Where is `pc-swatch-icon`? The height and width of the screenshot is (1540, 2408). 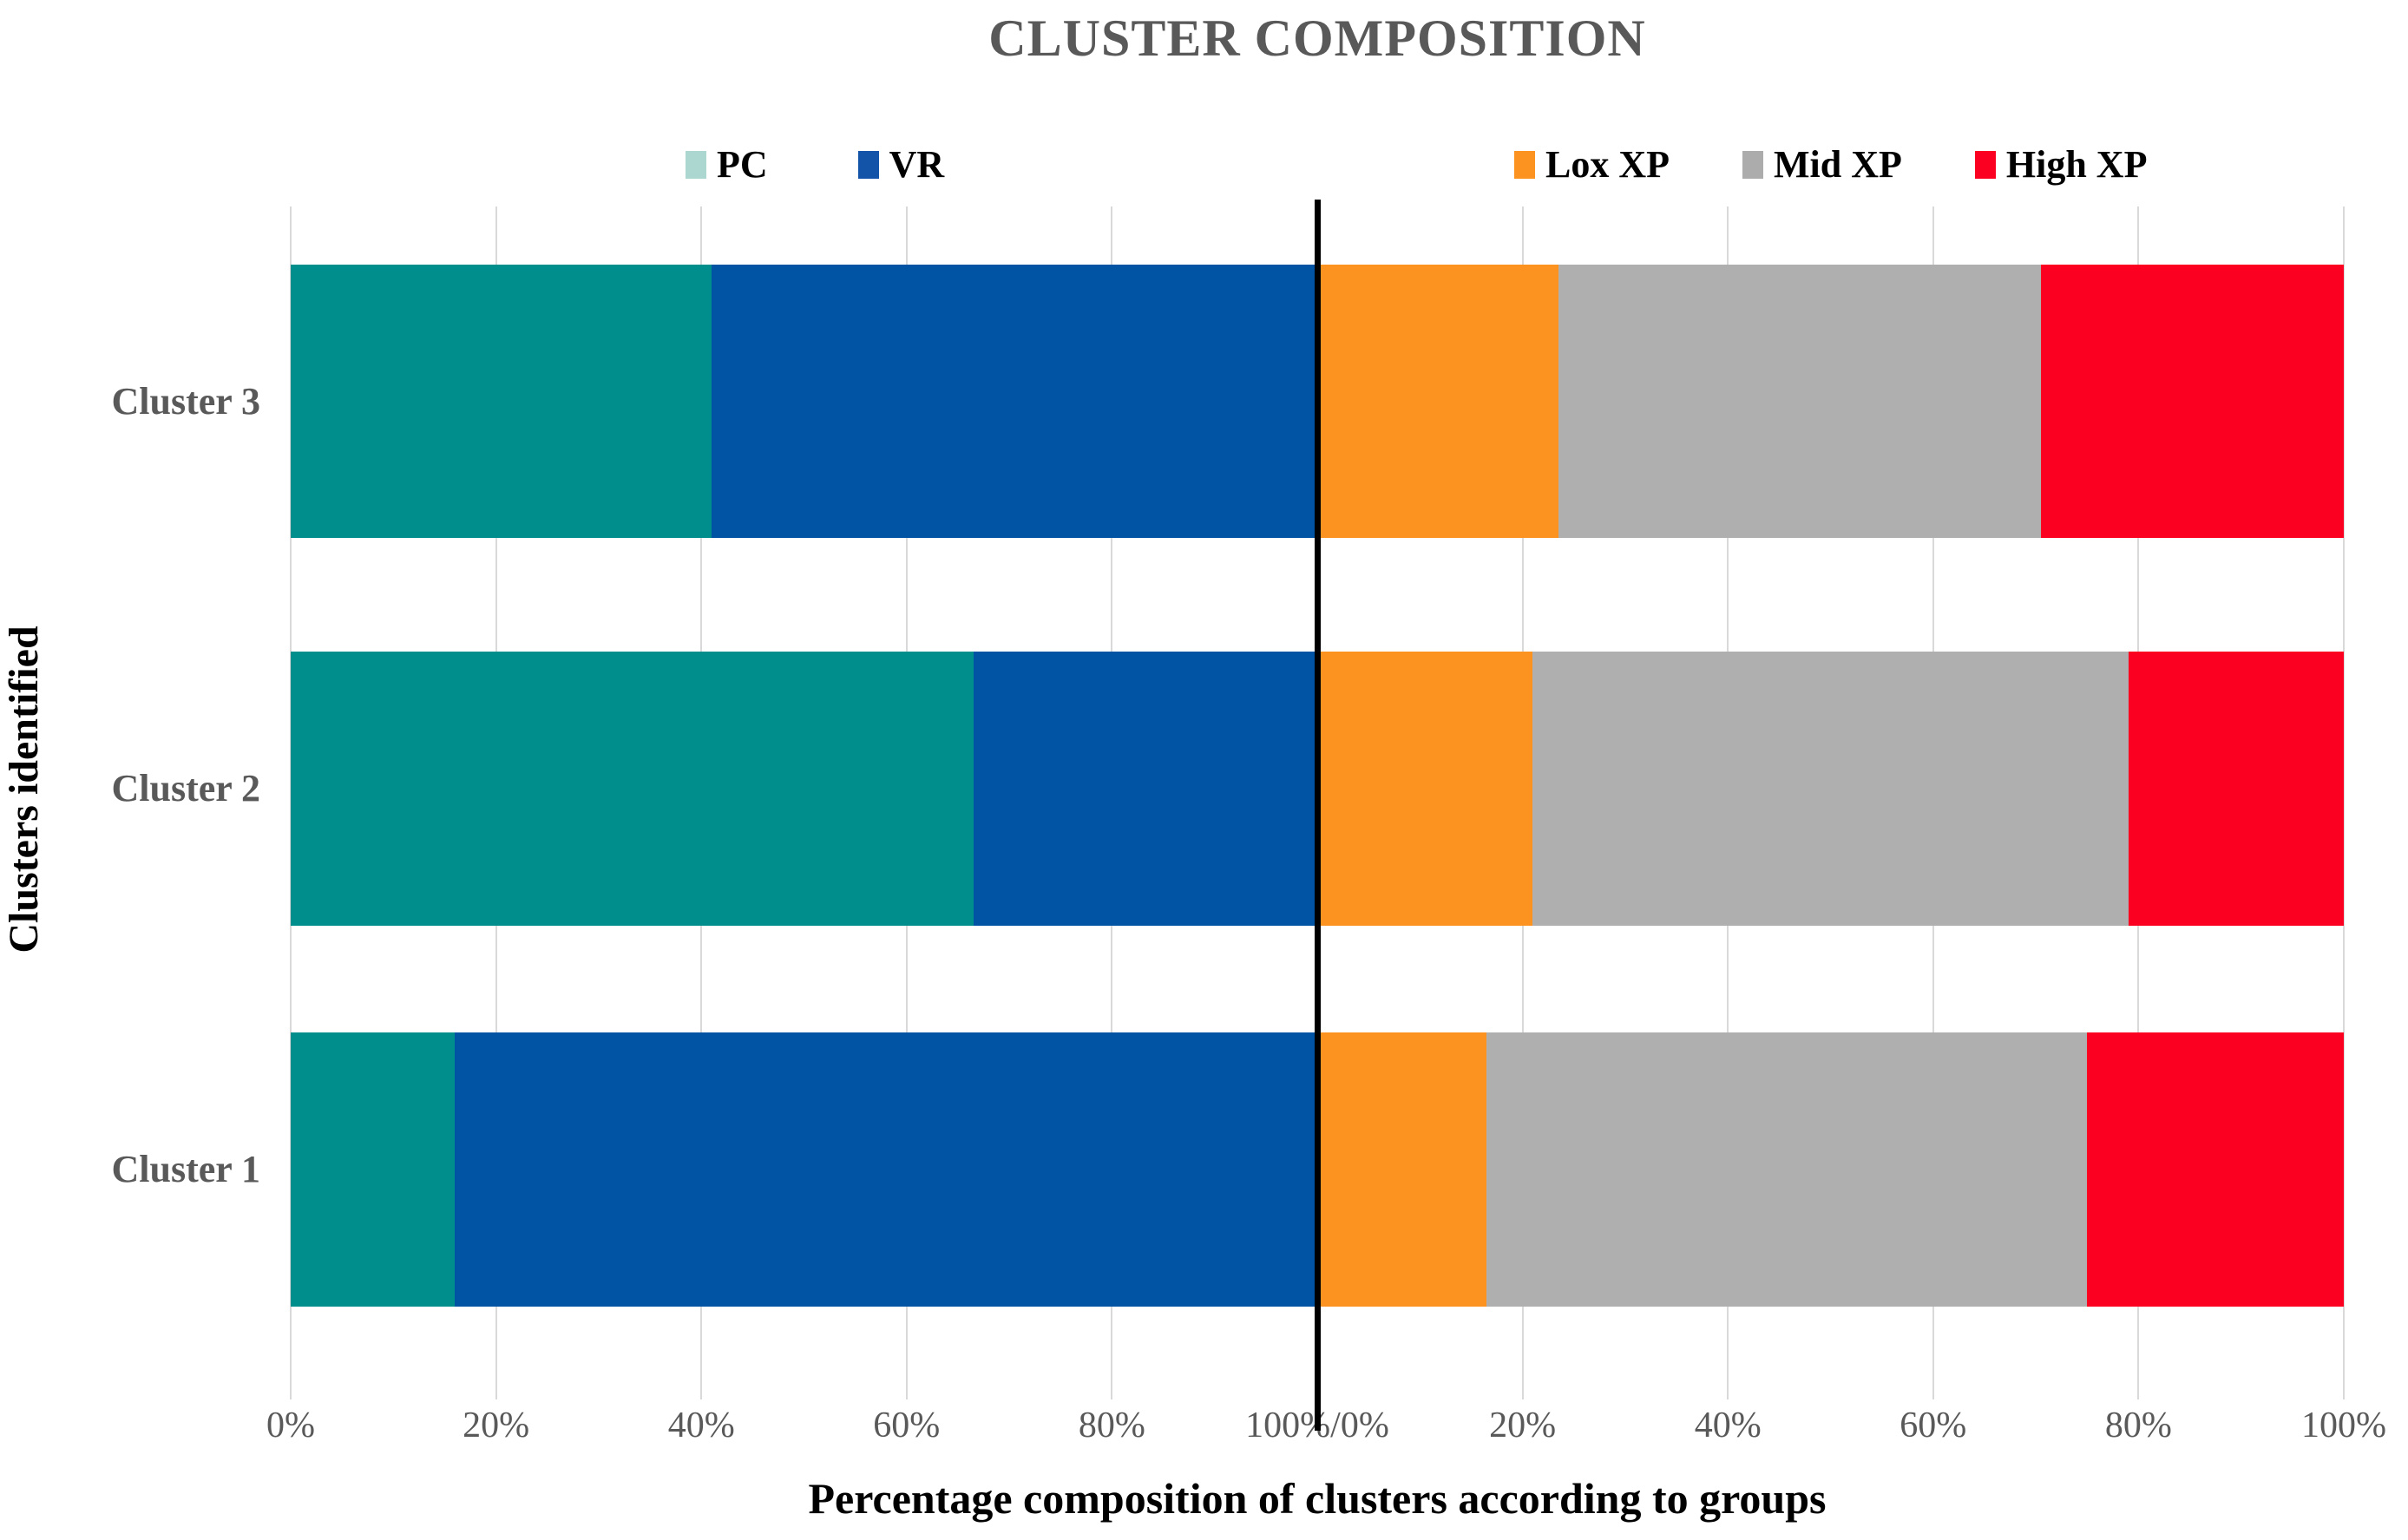 pc-swatch-icon is located at coordinates (696, 165).